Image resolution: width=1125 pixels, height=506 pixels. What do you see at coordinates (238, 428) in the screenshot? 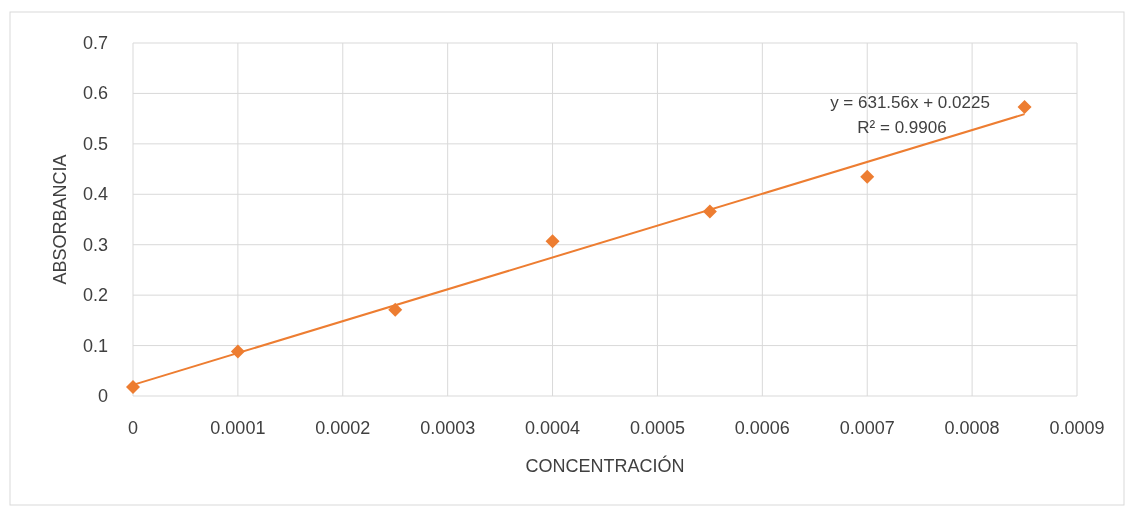
I see `x-tick-label: 0.0001` at bounding box center [238, 428].